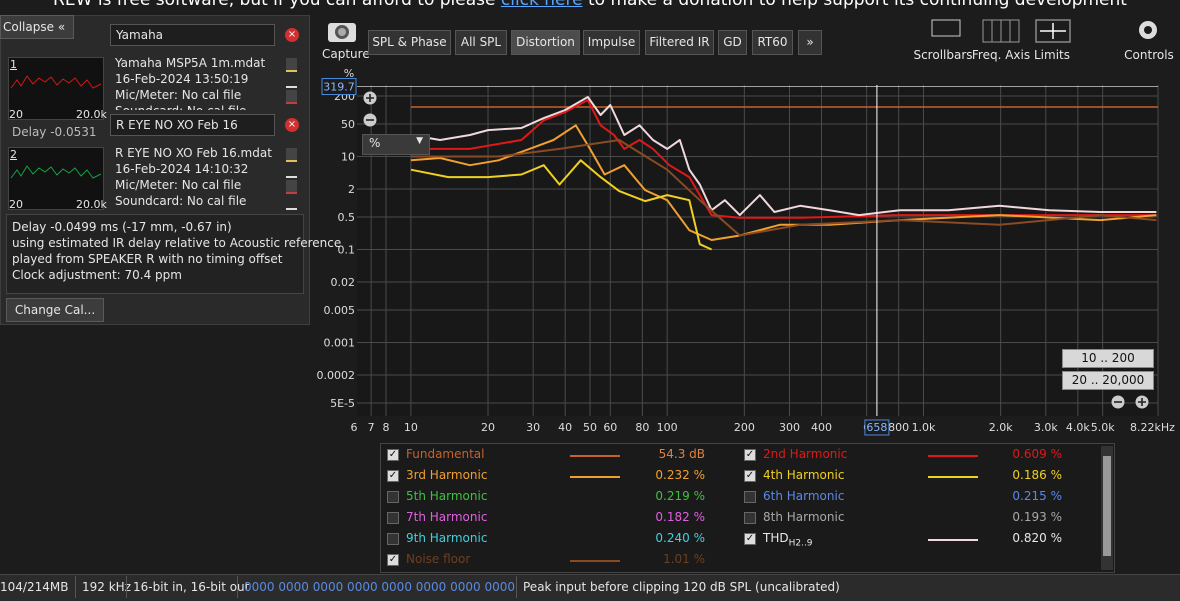 This screenshot has height=601, width=1180. Describe the element at coordinates (56, 172) in the screenshot. I see `thumbnail-trace` at that location.